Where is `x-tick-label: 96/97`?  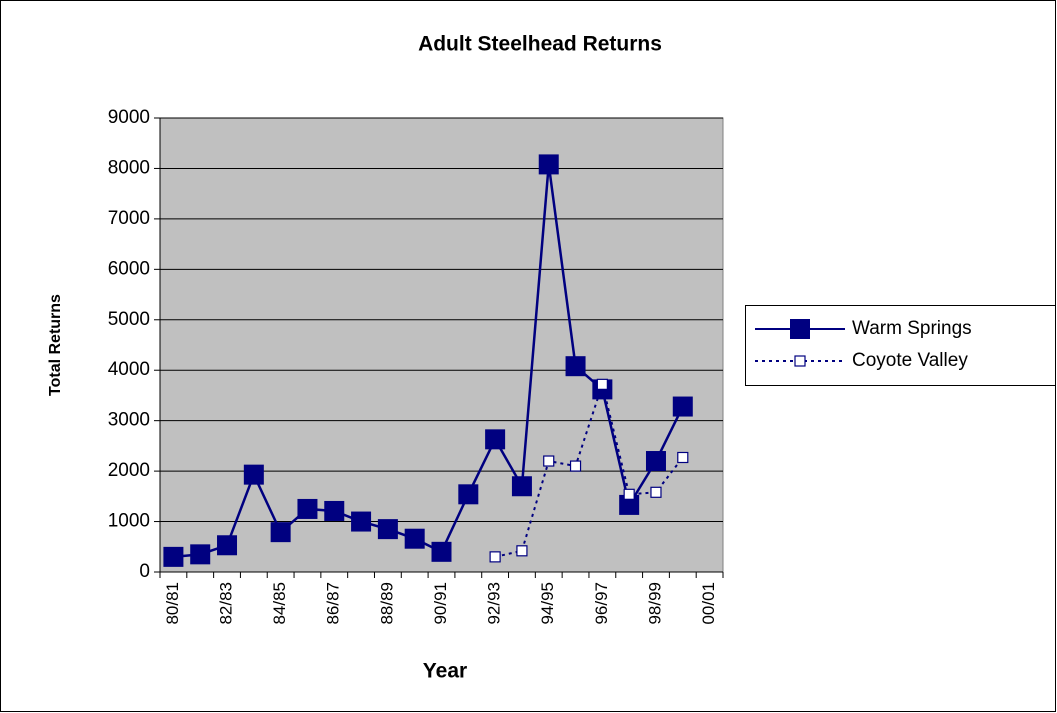
x-tick-label: 96/97 is located at coordinates (601, 603).